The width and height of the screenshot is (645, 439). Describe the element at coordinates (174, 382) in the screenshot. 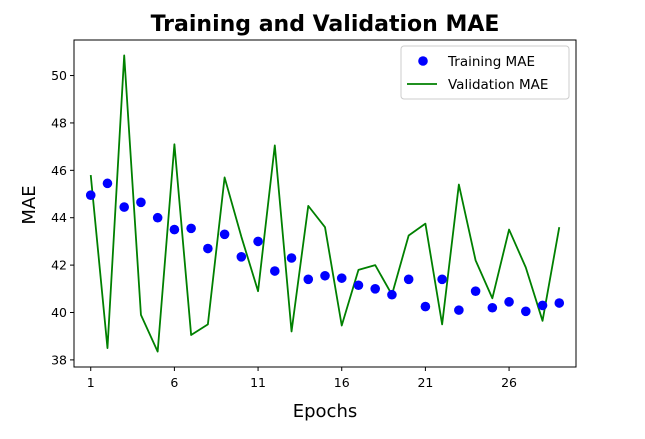

I see `x-tick-label: 6` at that location.